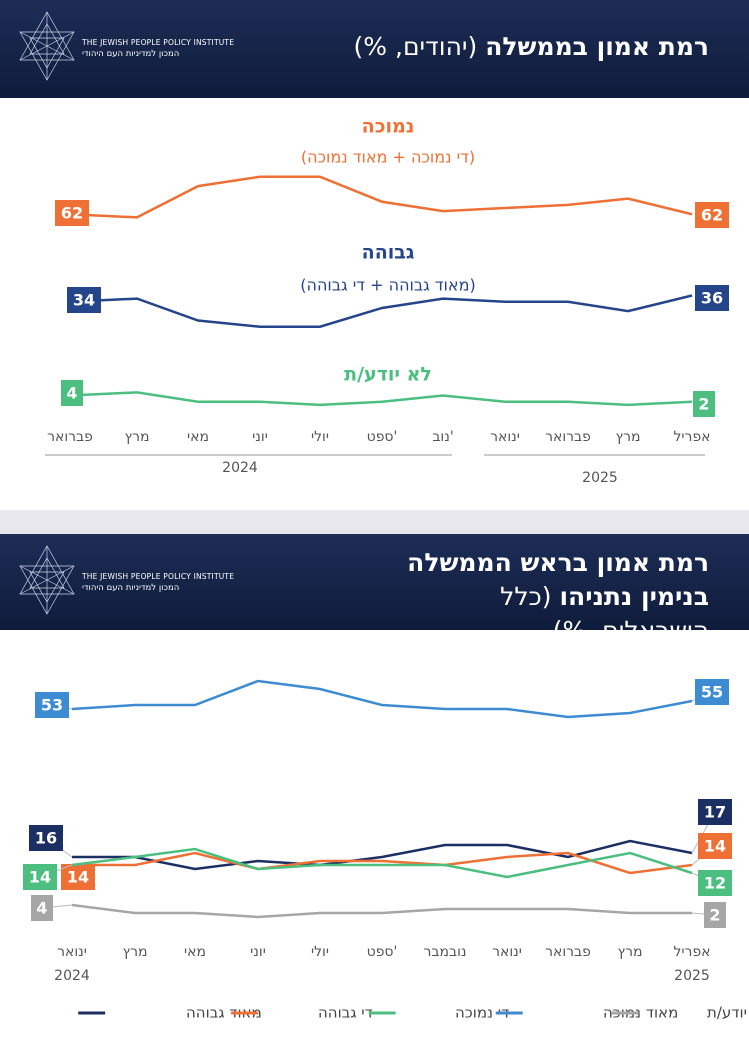 The height and width of the screenshot is (1056, 749). I want to click on chart-title: רמת אמון בממשלה (יהודים, %), so click(499, 47).